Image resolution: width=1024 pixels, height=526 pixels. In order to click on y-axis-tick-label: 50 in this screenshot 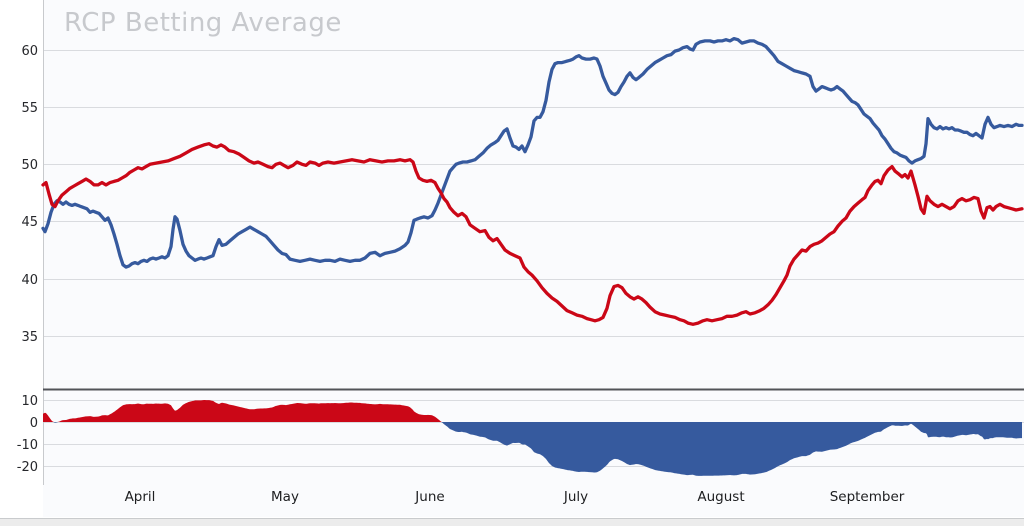, I will do `click(29, 165)`.